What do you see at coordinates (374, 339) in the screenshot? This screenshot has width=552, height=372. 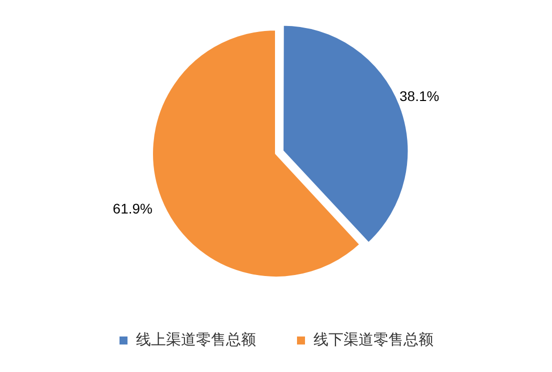 I see `legend-label: 线下渠道零售总额` at bounding box center [374, 339].